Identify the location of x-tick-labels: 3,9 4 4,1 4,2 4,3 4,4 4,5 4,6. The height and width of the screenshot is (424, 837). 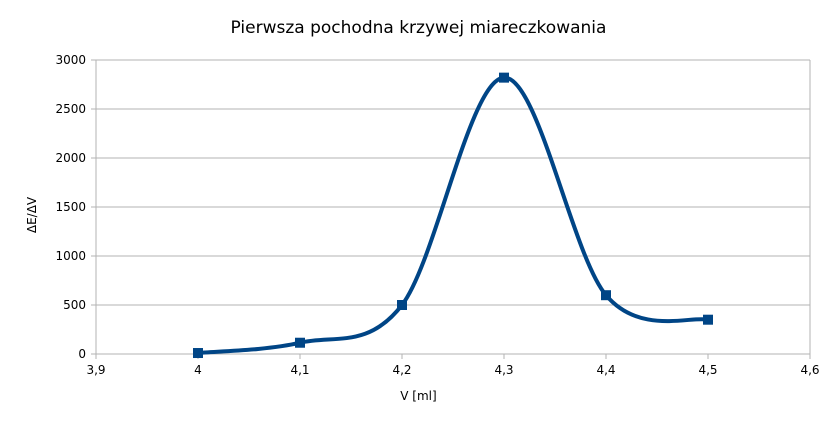
(452, 370).